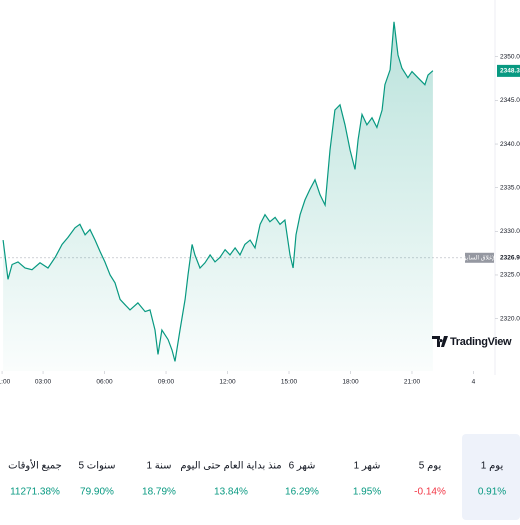 The width and height of the screenshot is (520, 525). What do you see at coordinates (367, 466) in the screenshot?
I see `period-label: 1 شهر` at bounding box center [367, 466].